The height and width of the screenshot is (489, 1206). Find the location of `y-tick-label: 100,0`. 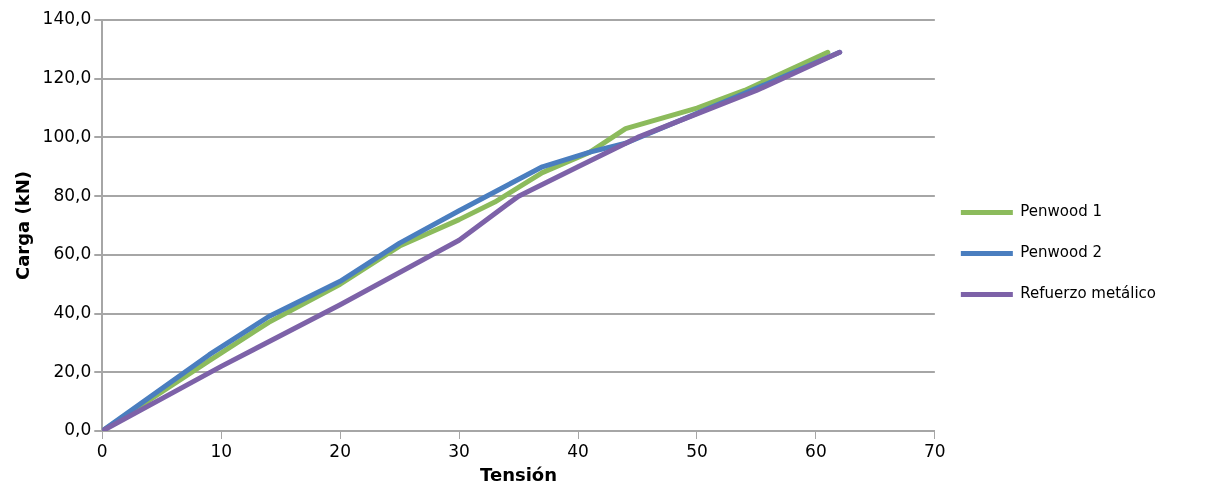

y-tick-label: 100,0 is located at coordinates (67, 135).